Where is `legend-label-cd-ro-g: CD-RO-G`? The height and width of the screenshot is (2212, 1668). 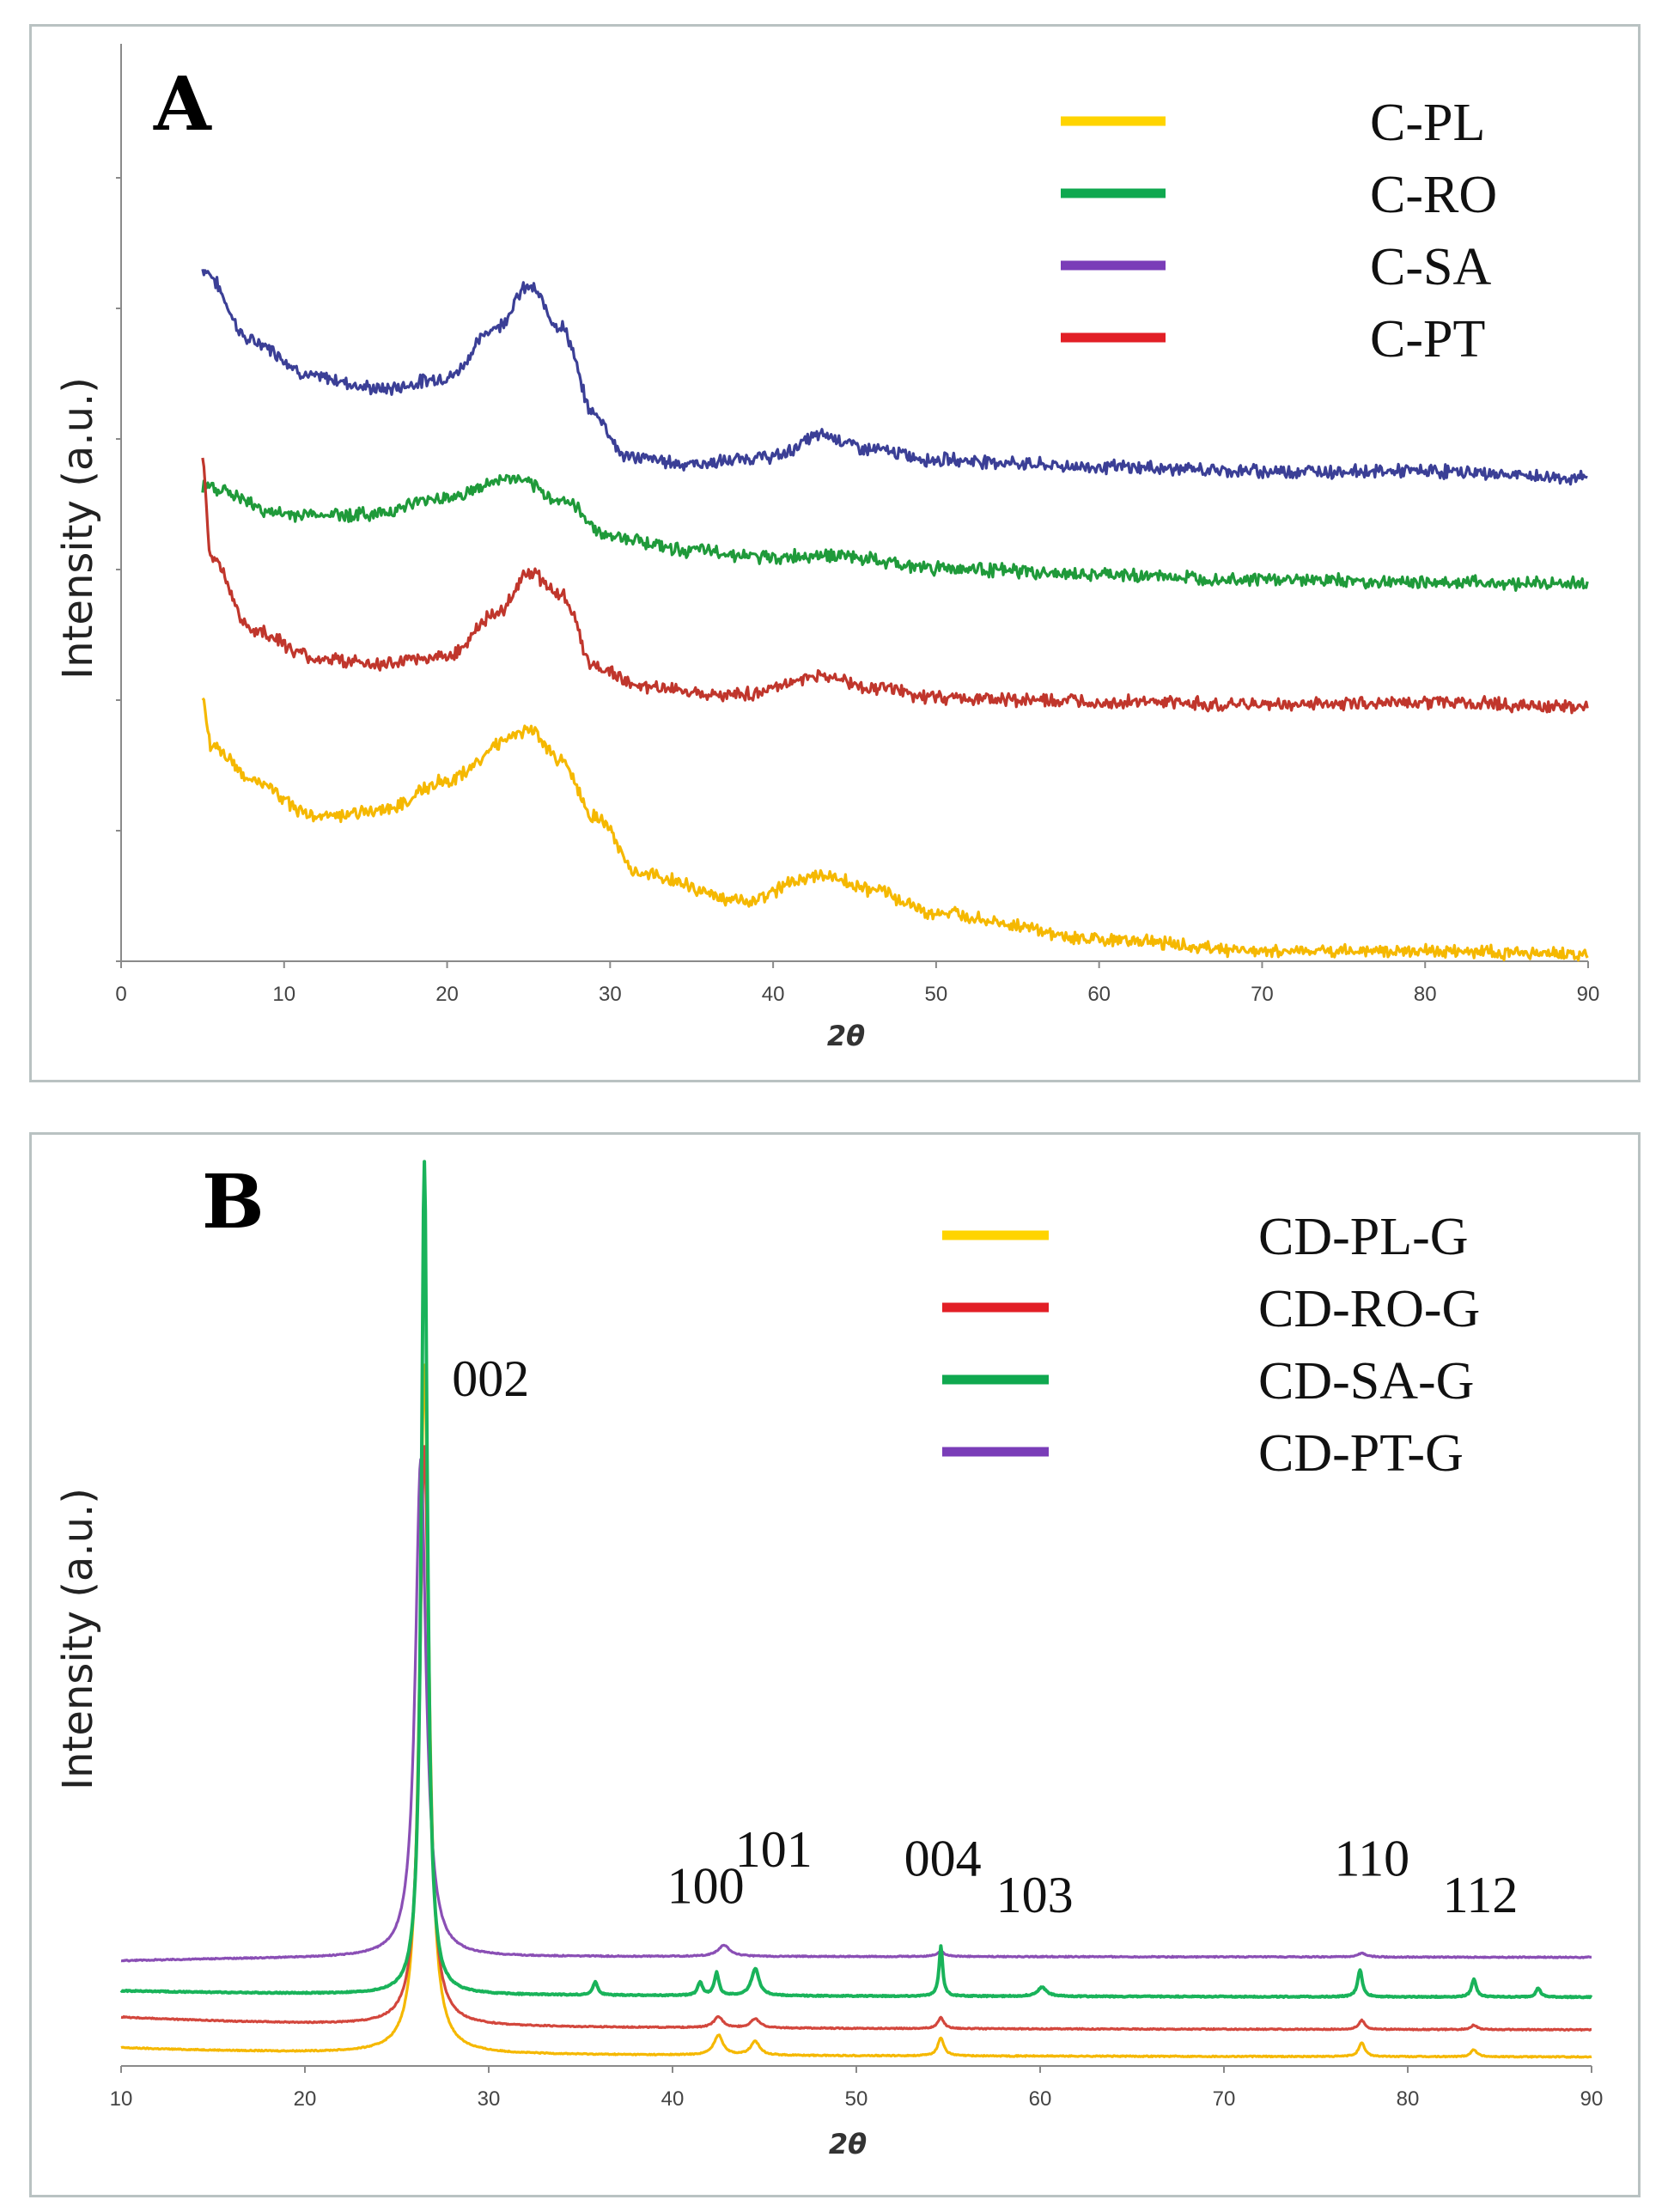 legend-label-cd-ro-g: CD-RO-G is located at coordinates (1369, 1309).